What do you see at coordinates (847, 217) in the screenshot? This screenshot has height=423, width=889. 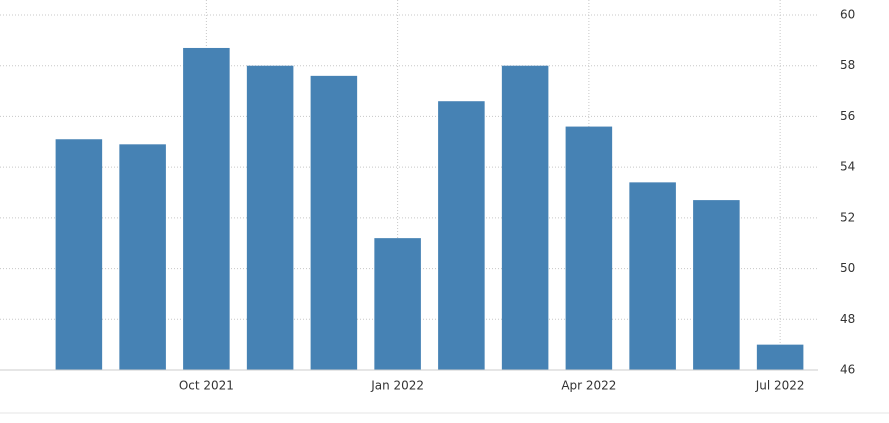 I see `y-tick-label: 52` at bounding box center [847, 217].